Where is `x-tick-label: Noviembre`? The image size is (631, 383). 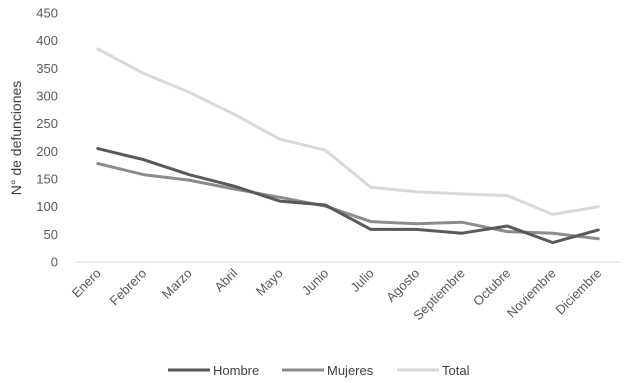
x-tick-label: Noviembre is located at coordinates (531, 293).